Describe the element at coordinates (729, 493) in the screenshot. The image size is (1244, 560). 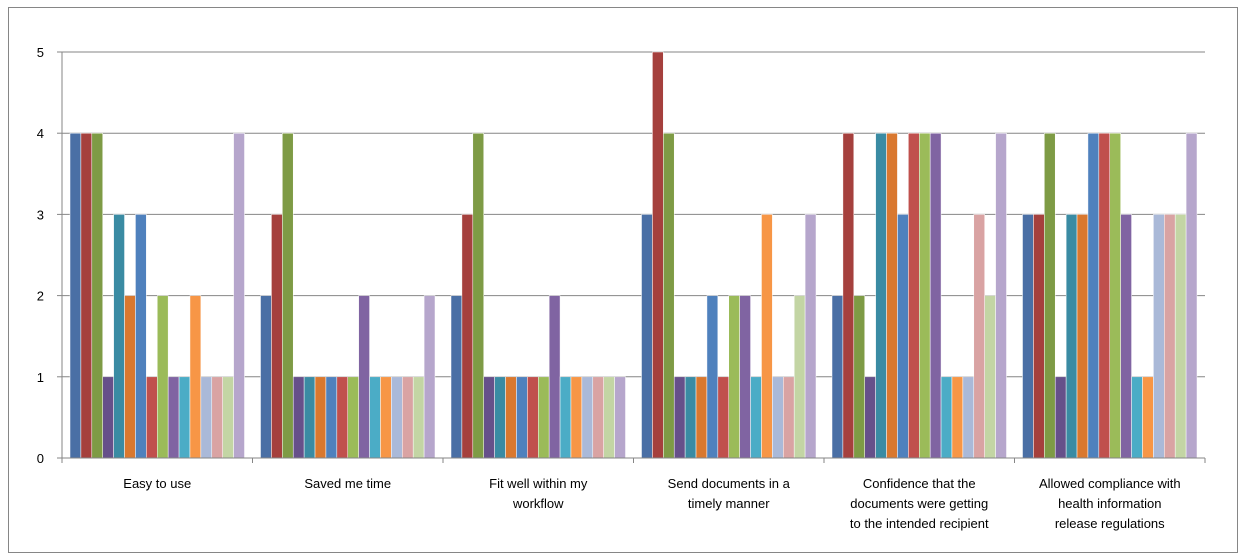
I see `category-label: Send documents in a timely manner` at that location.